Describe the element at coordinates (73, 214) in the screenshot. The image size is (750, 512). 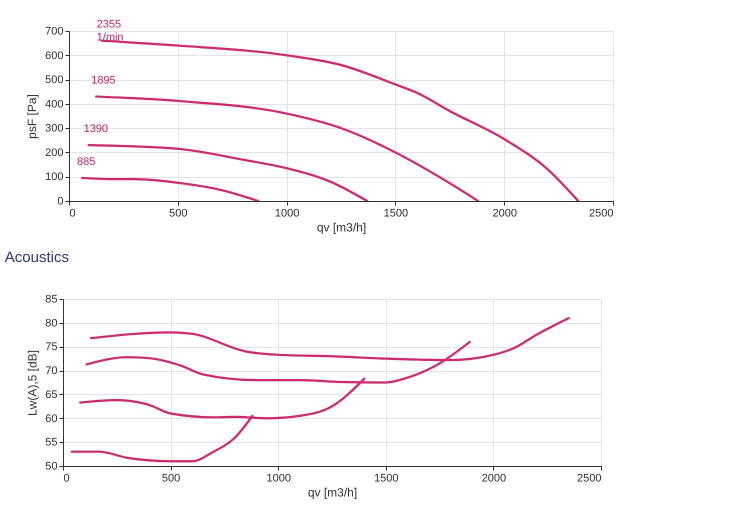
I see `x-tick-label: 0` at that location.